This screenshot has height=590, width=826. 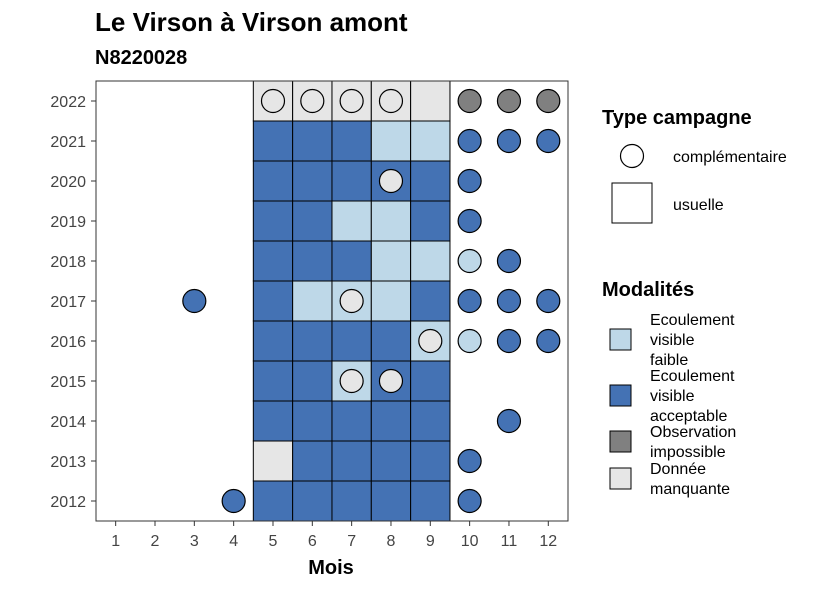 I want to click on legend-label-line: Donnée, so click(x=678, y=469).